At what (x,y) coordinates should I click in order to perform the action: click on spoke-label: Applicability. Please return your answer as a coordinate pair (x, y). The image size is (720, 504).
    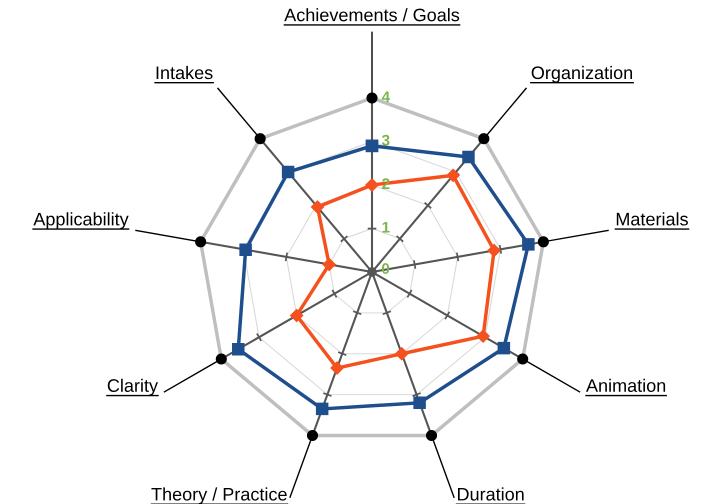
    Looking at the image, I should click on (81, 221).